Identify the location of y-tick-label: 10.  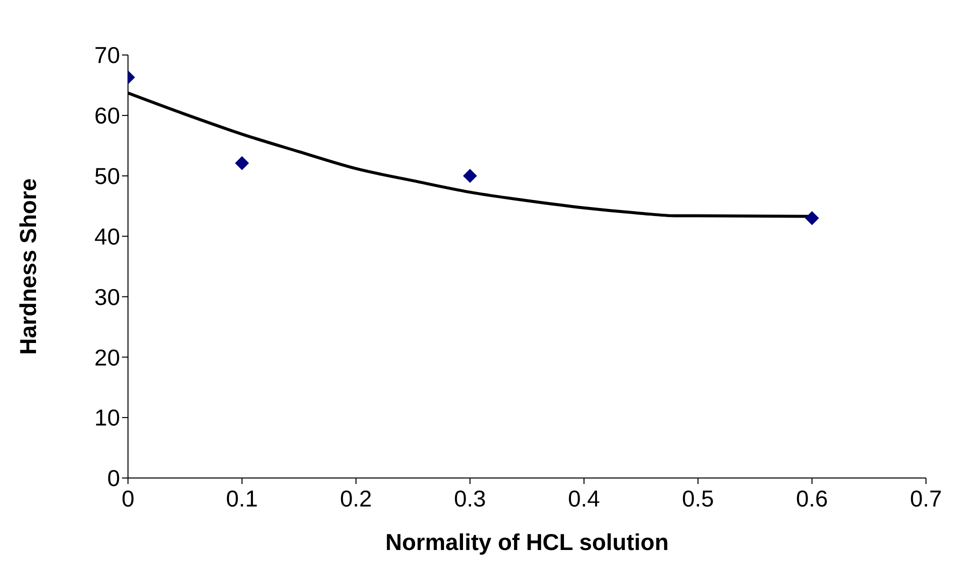
(107, 417).